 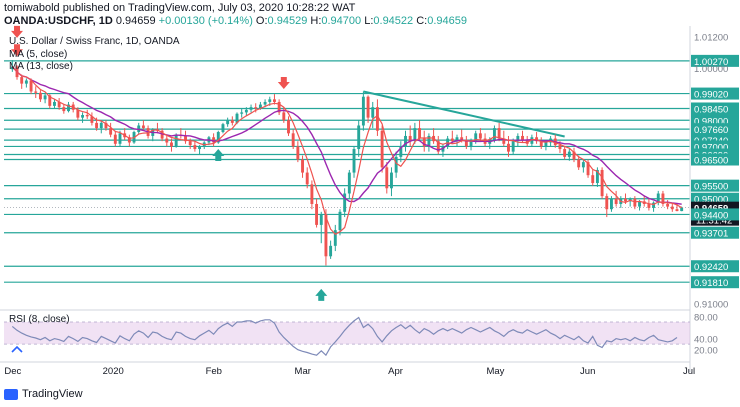 What do you see at coordinates (58, 21) in the screenshot?
I see `symbol-name: OANDA:USDCHF, 1D` at bounding box center [58, 21].